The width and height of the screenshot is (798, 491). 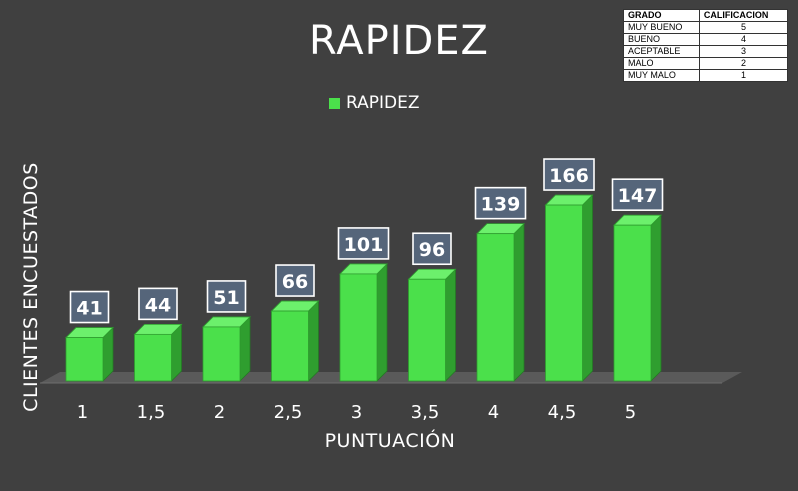 I want to click on x-tick-label: 4,5, so click(x=562, y=412).